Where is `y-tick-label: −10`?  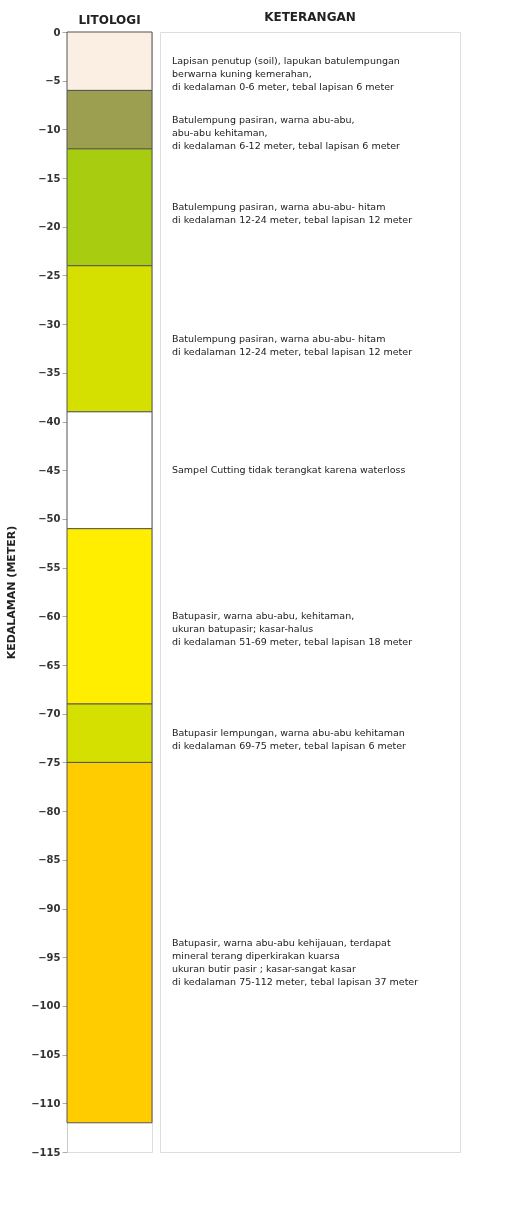
y-tick-label: −10 is located at coordinates (49, 129).